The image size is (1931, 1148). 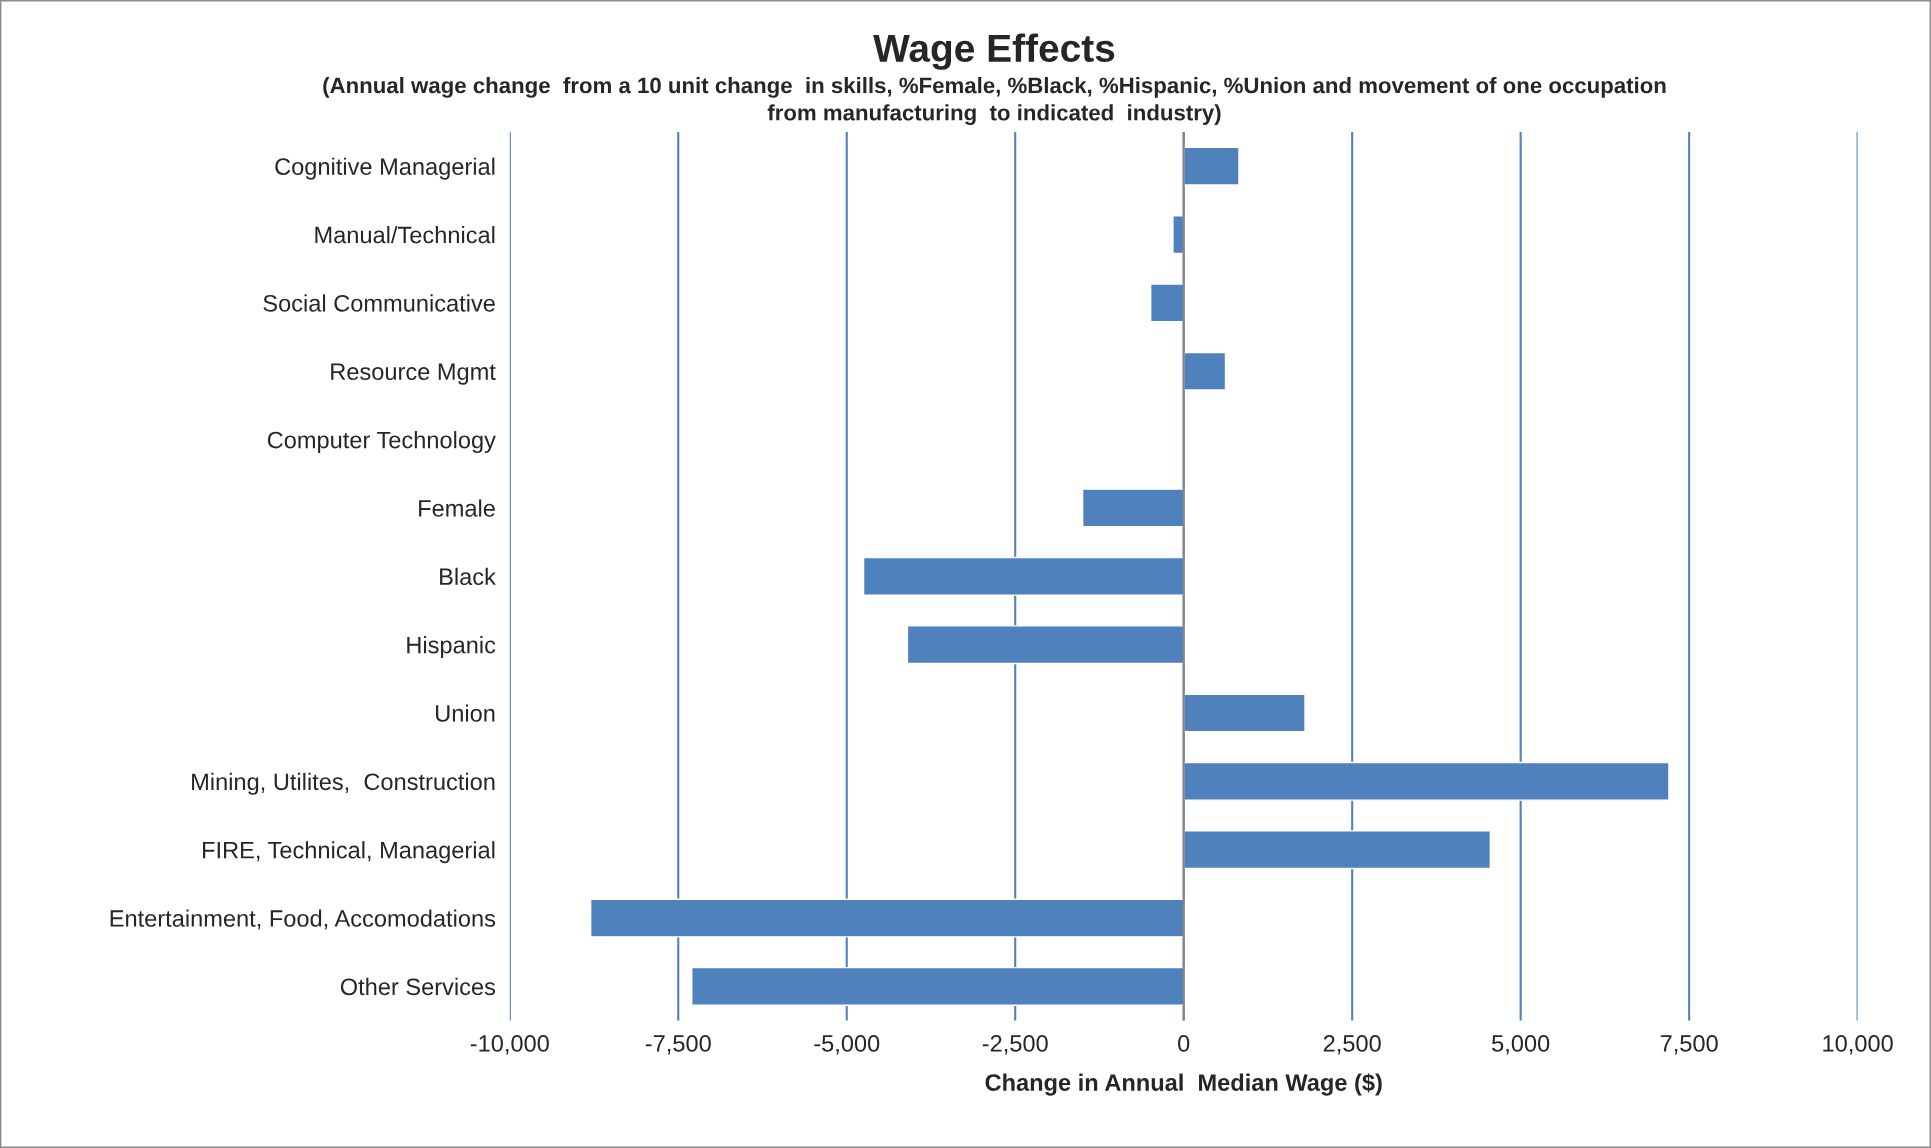 I want to click on x-axis-title: Change in Annual Median Wage ($), so click(x=1183, y=1084).